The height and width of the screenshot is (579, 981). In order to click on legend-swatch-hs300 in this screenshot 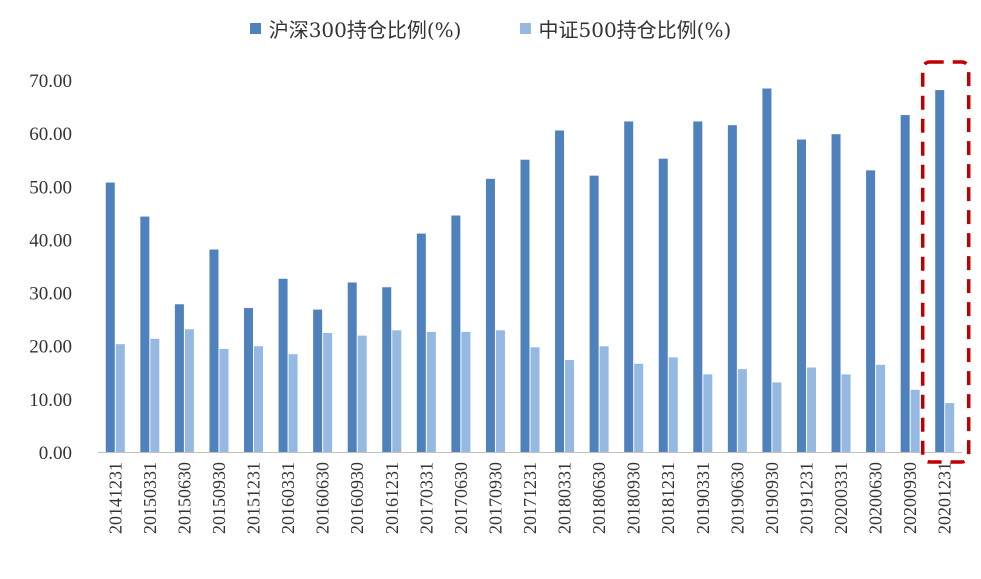, I will do `click(255, 28)`.